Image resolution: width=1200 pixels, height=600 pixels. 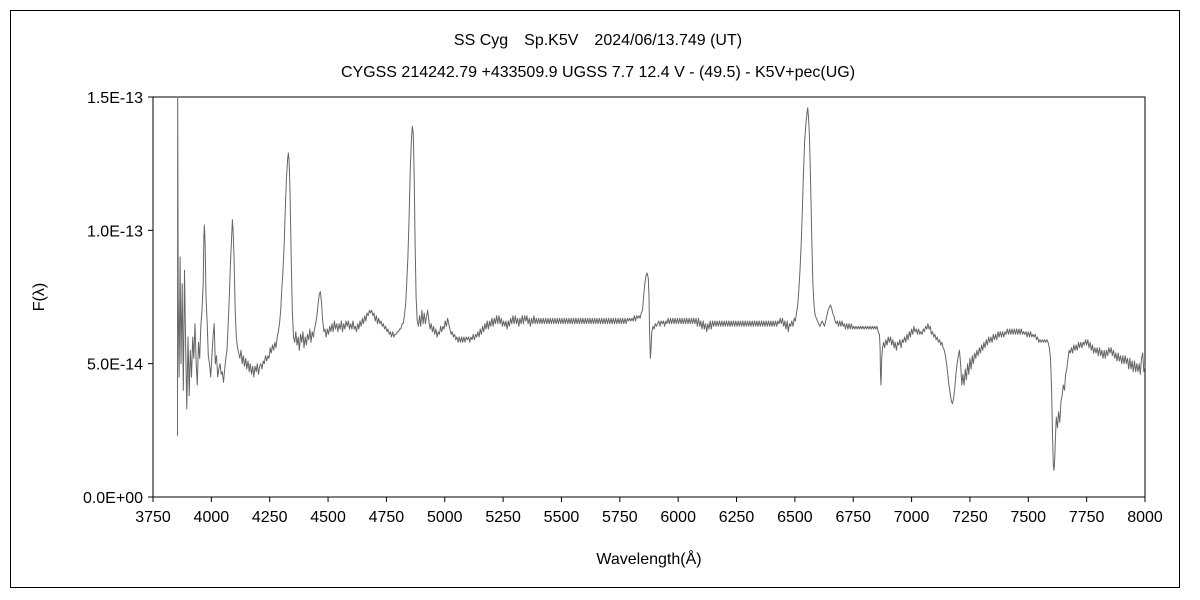 I want to click on x-tick-label: 4000, so click(x=212, y=517).